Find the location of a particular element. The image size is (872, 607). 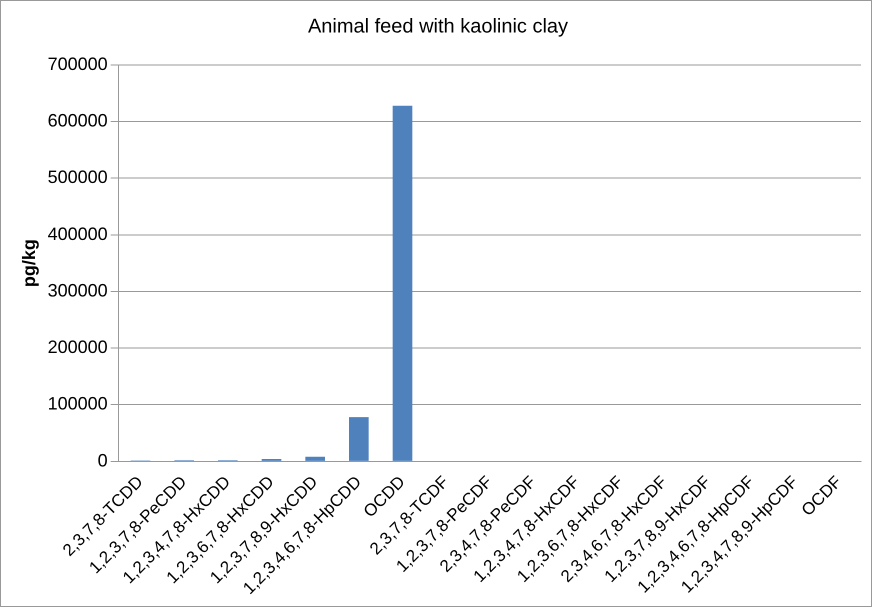

y-tick-label: 0 is located at coordinates (103, 460).